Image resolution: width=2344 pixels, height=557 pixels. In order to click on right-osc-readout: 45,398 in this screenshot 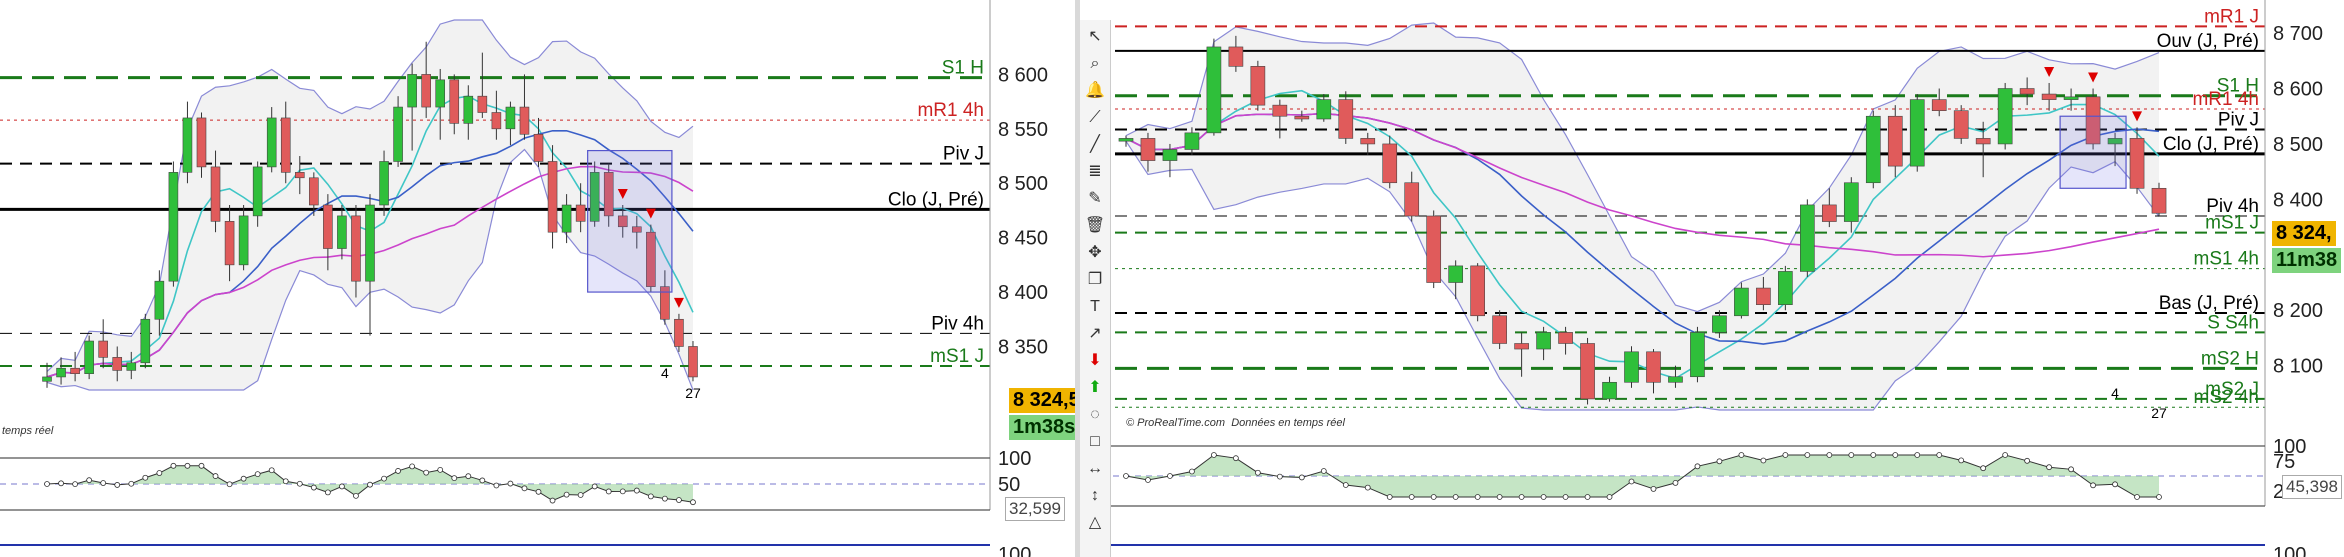, I will do `click(2312, 487)`.